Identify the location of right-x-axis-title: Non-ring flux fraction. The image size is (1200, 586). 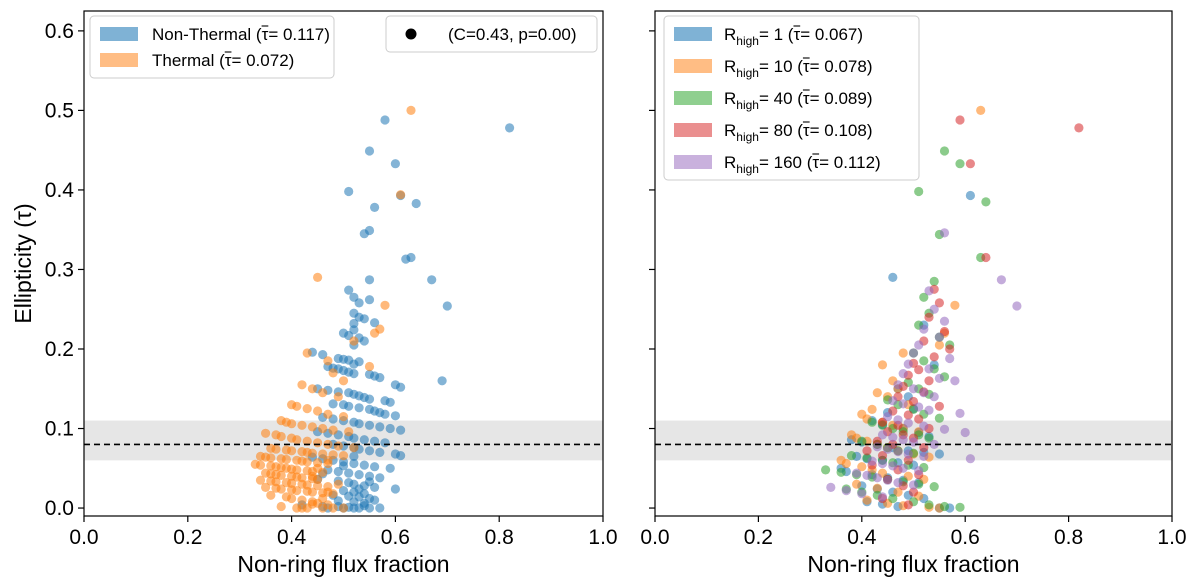
(913, 564).